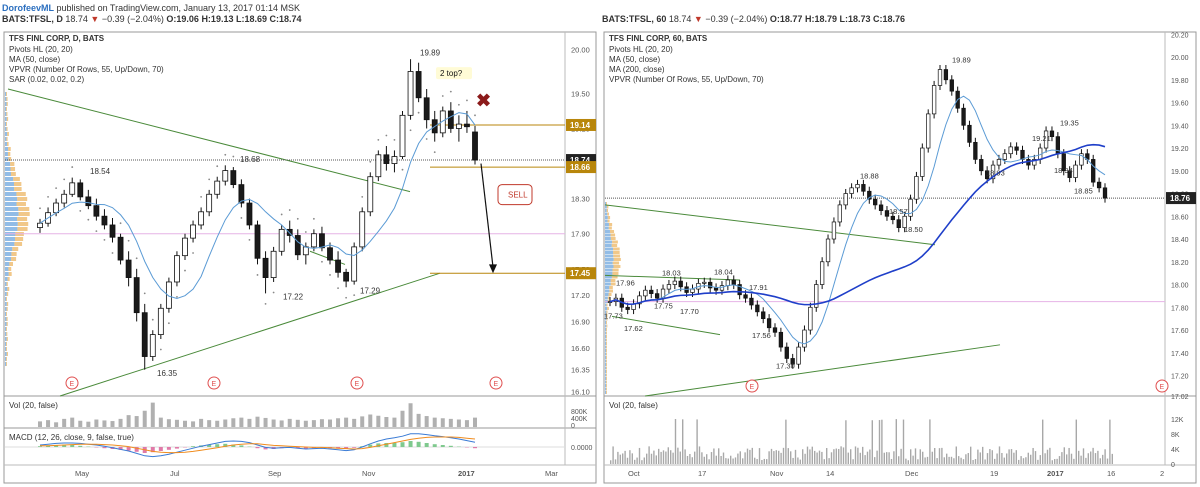  Describe the element at coordinates (86, 69) in the screenshot. I see `indicator-label: VPVR (Number Of Rows, 55, Up/Down, 70)` at that location.